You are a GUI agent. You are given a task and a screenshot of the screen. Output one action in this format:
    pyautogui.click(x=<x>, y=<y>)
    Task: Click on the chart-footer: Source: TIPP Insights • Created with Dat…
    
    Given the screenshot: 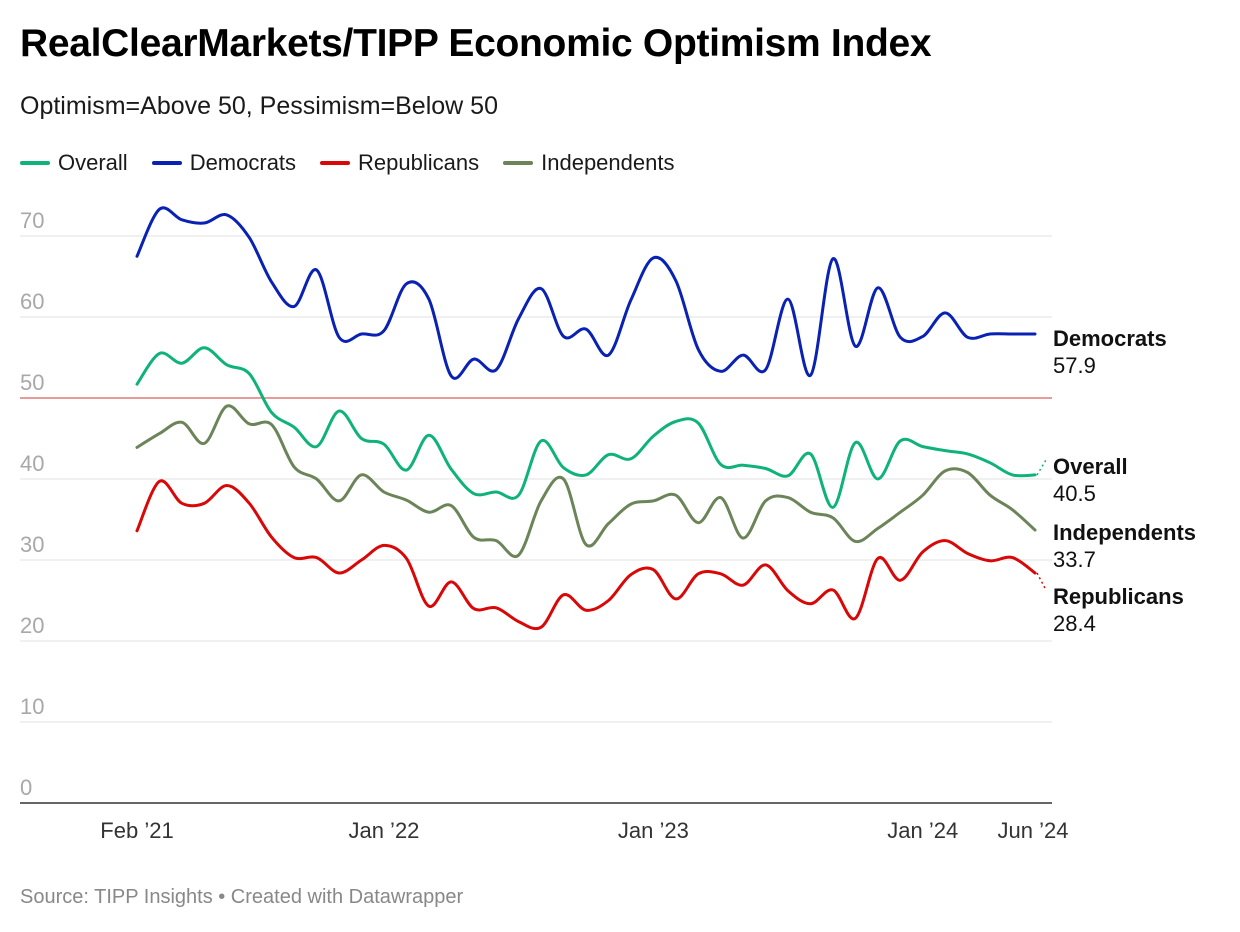 What is the action you would take?
    pyautogui.click(x=242, y=897)
    